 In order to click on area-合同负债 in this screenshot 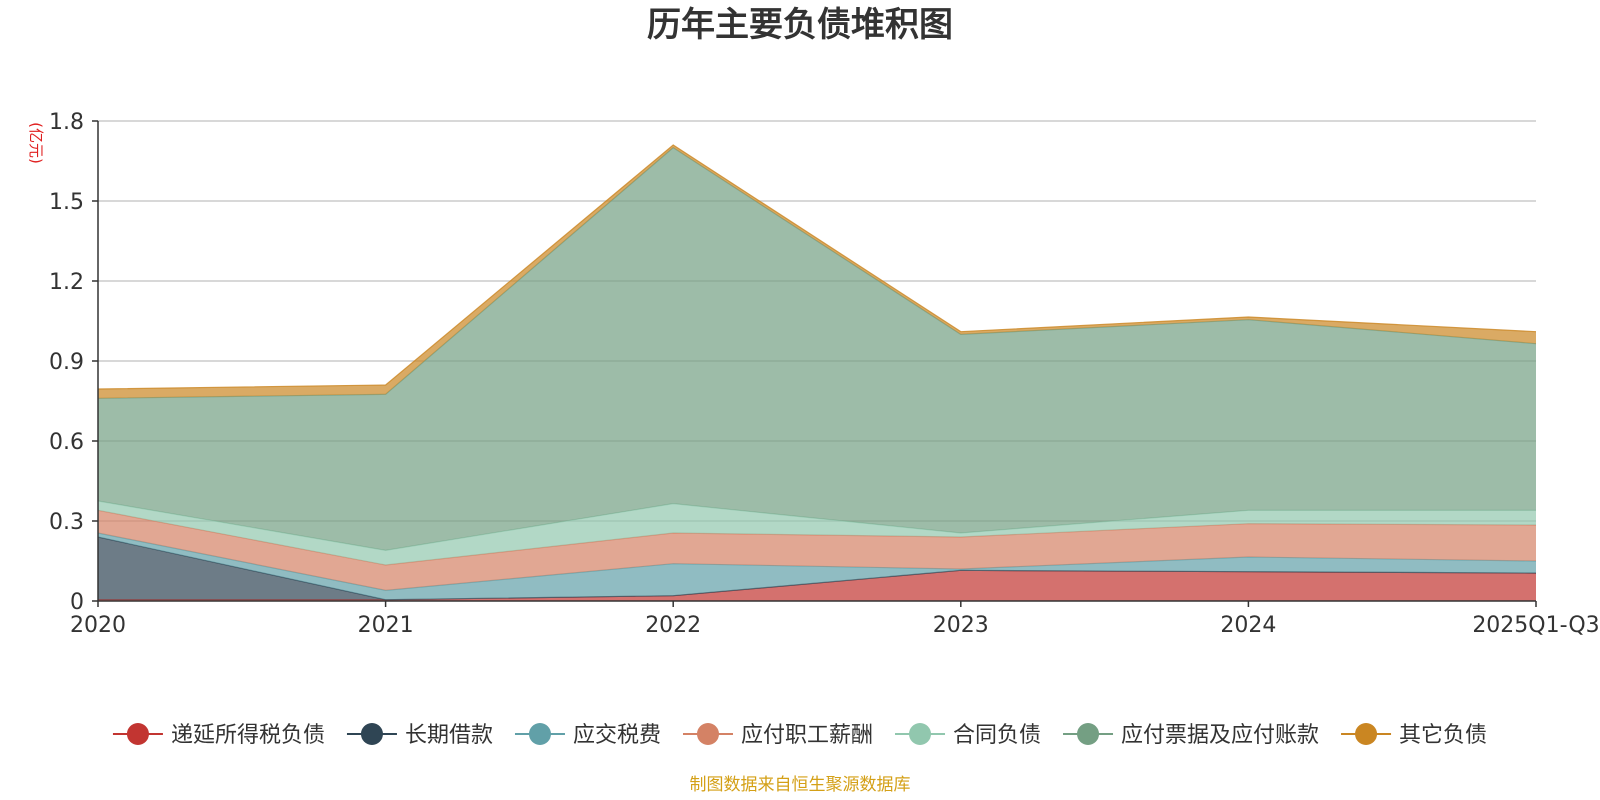, I will do `click(817, 533)`.